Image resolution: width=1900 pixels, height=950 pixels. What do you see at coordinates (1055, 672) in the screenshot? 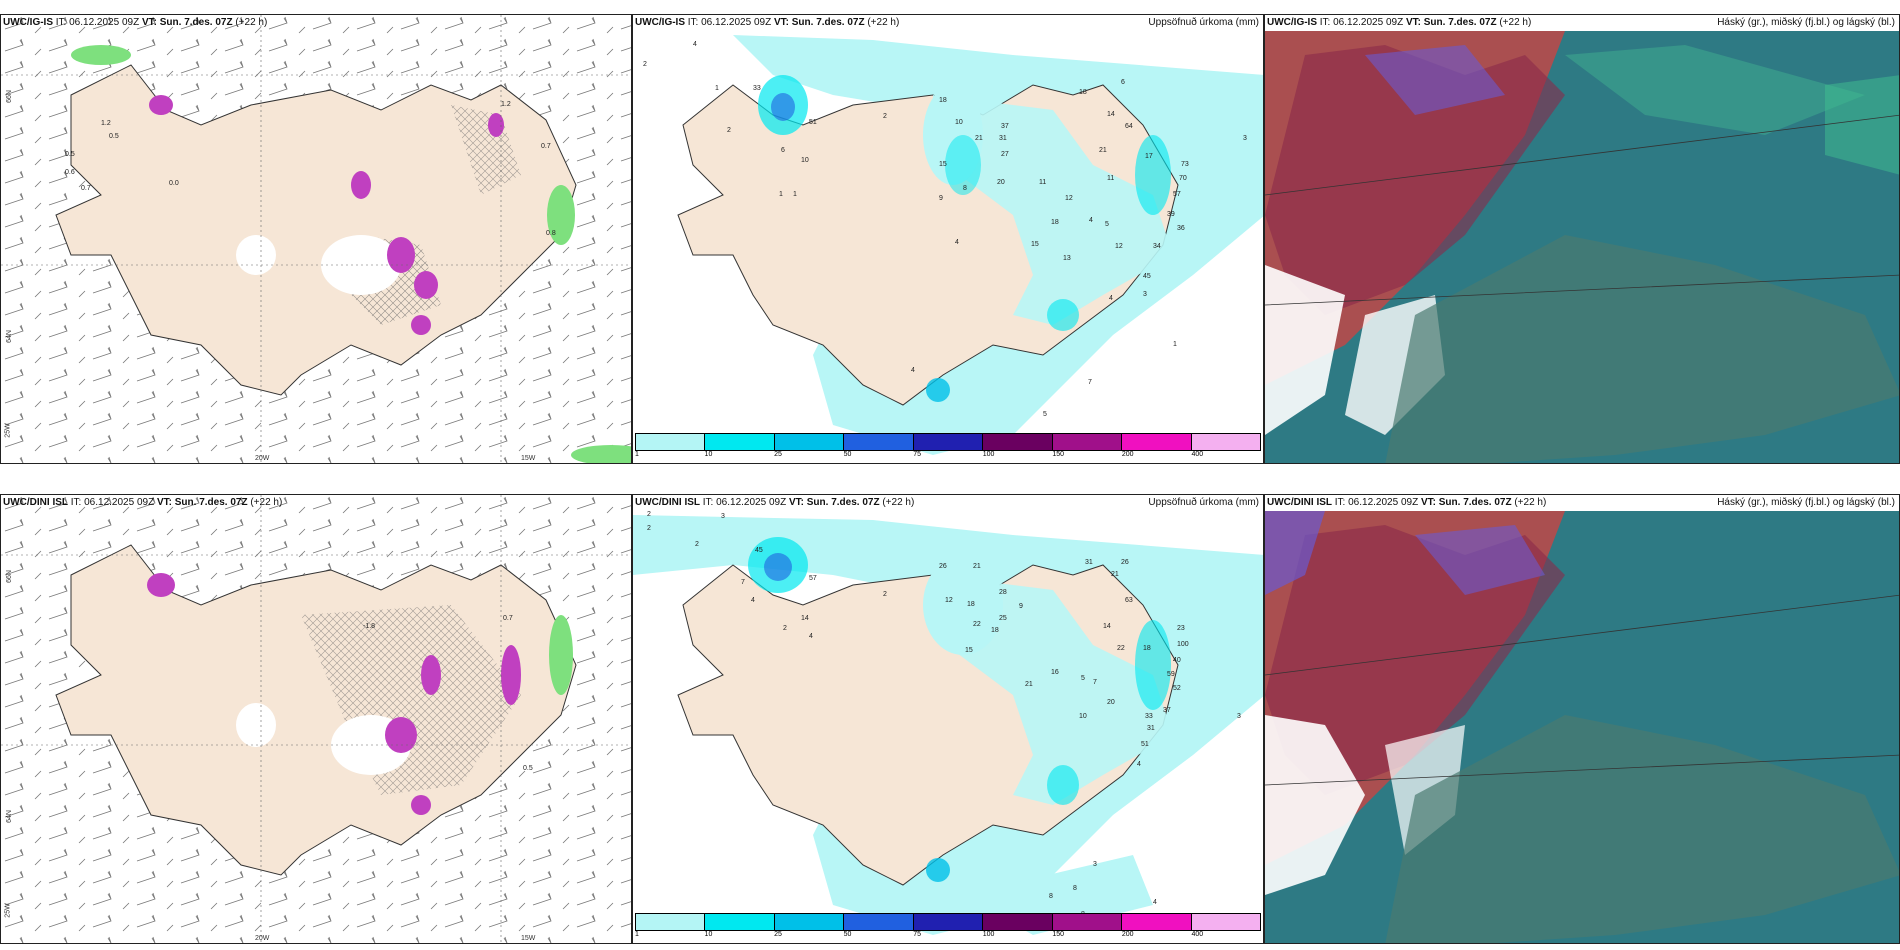
I see `precip-label: 16` at bounding box center [1055, 672].